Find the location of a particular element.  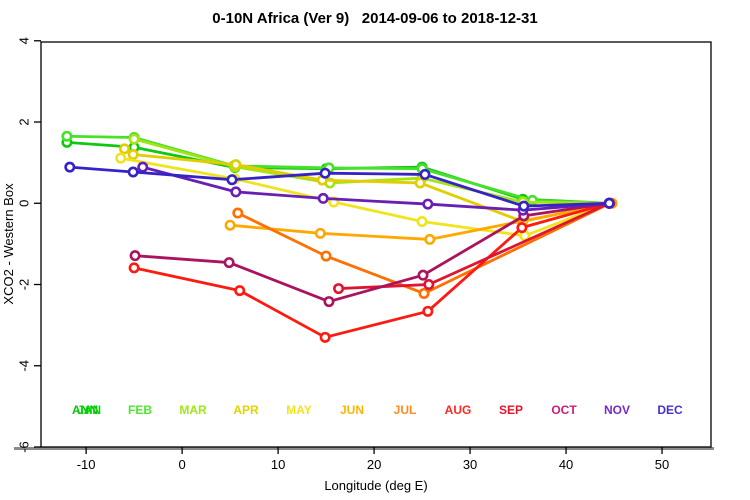

legend-label-NOV: NOV is located at coordinates (617, 410).